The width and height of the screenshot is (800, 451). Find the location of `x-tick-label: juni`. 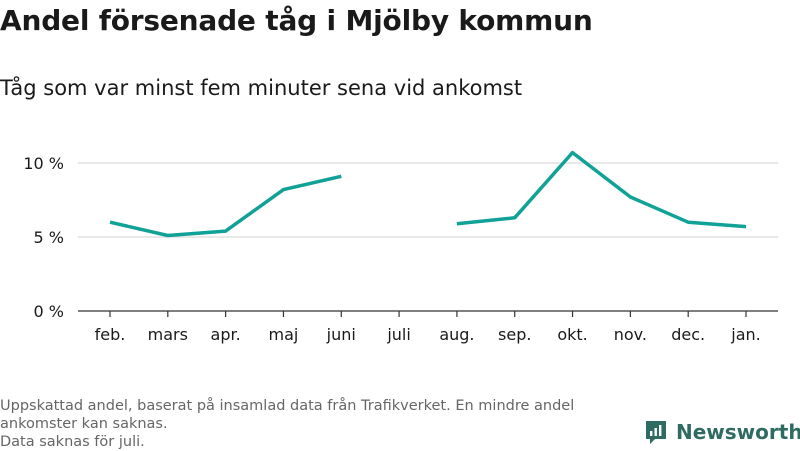

x-tick-label: juni is located at coordinates (341, 334).